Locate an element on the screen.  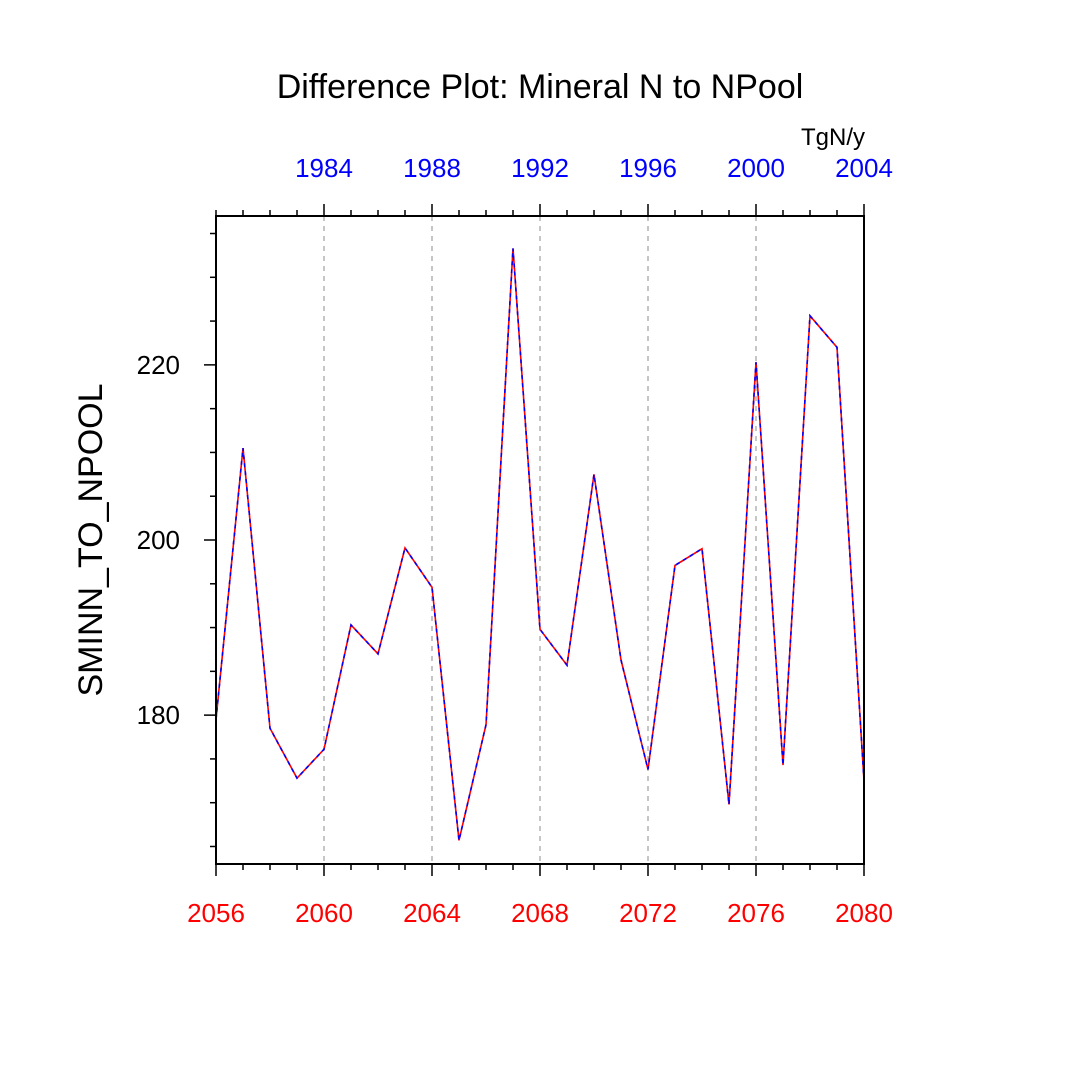
top-tick-label-1988: 1988 is located at coordinates (432, 168).